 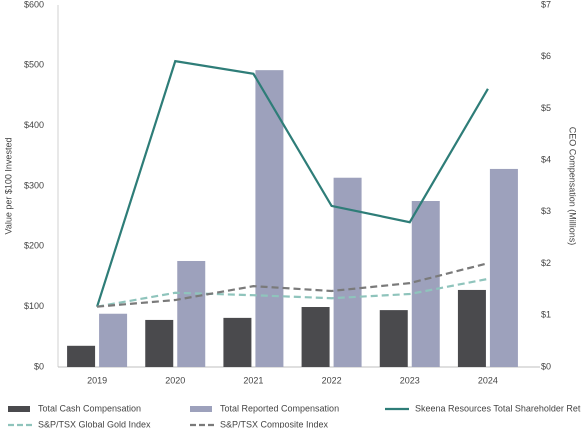 What do you see at coordinates (546, 315) in the screenshot?
I see `y2-tick-label: $1` at bounding box center [546, 315].